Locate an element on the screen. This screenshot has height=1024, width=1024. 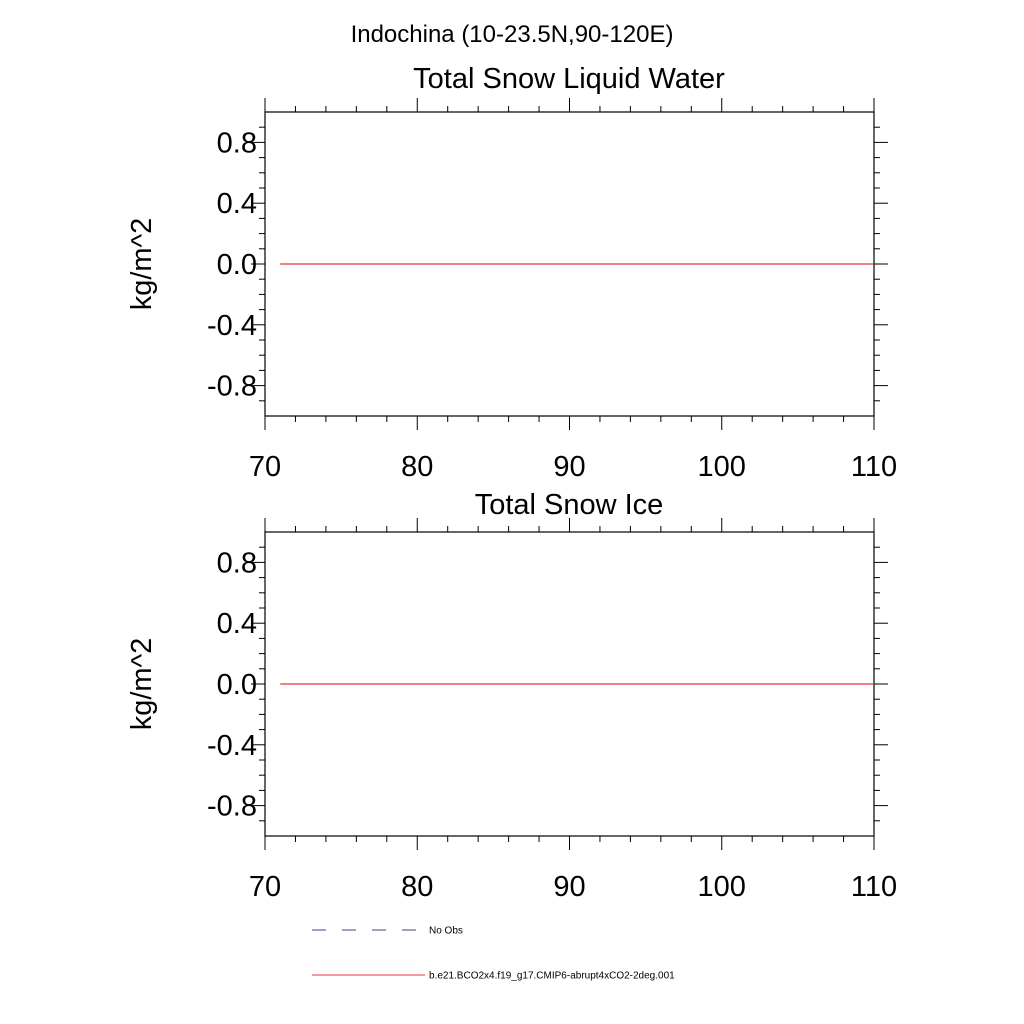
figure-title: Indochina (10-23.5N,90-120E) is located at coordinates (512, 34).